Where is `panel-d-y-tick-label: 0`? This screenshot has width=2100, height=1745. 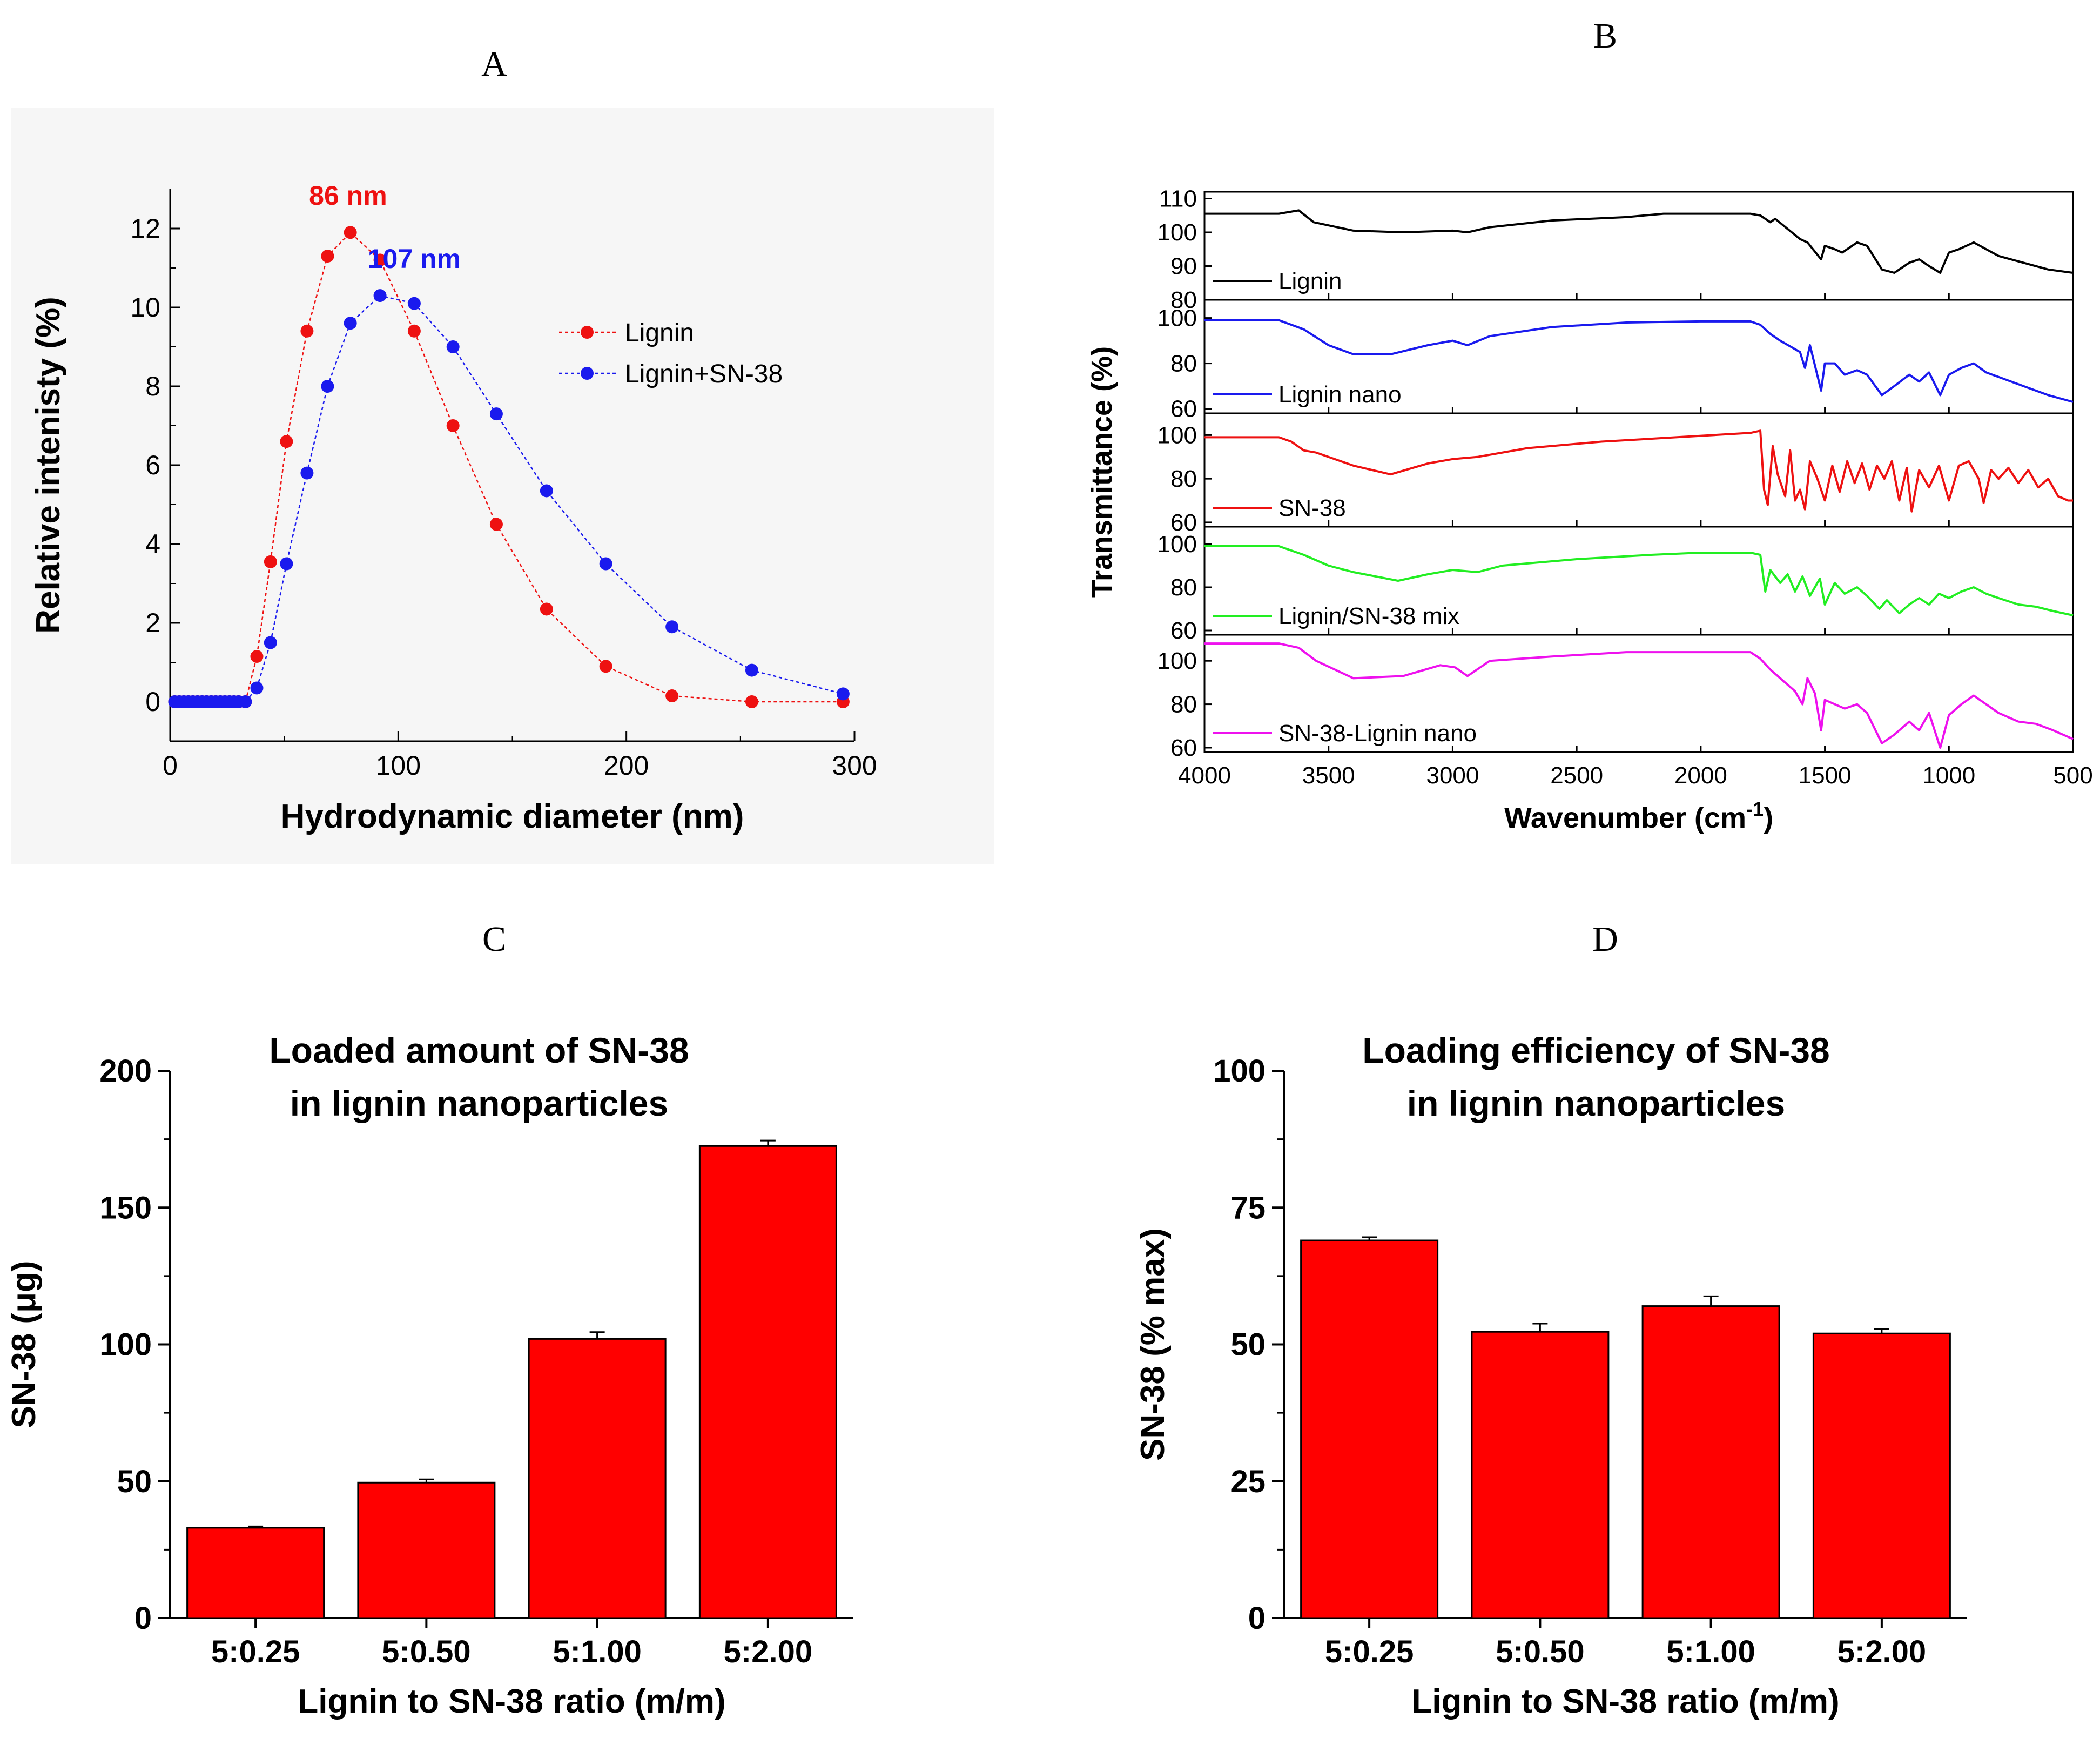
panel-d-y-tick-label: 0 is located at coordinates (1257, 1619).